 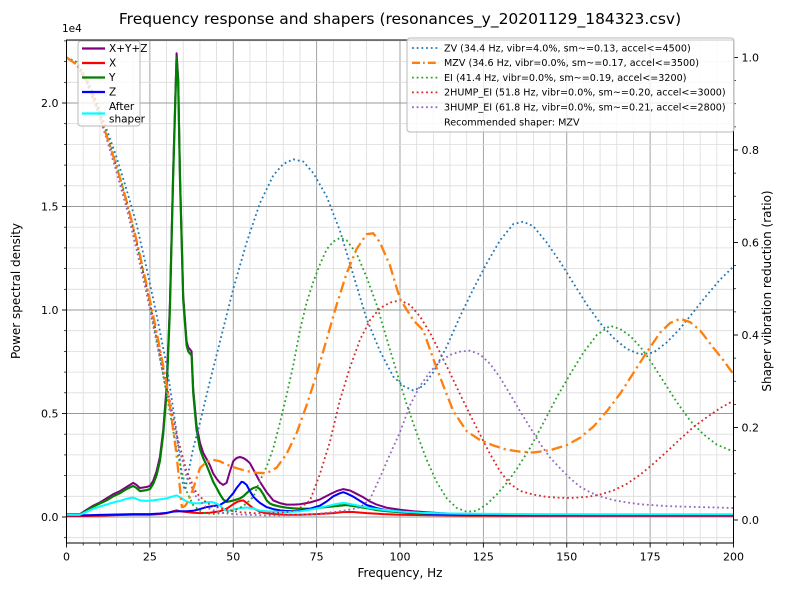 What do you see at coordinates (122, 107) in the screenshot?
I see `legend-label-after: After` at bounding box center [122, 107].